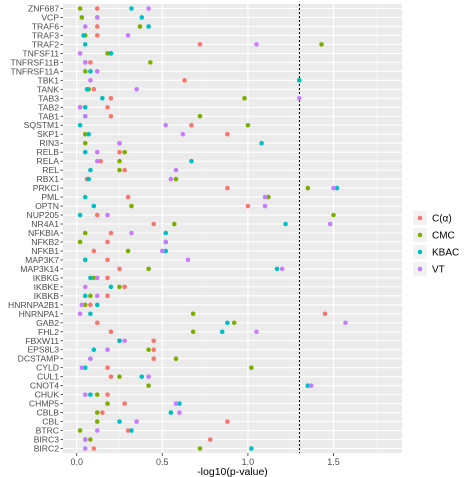  I want to click on legend-label: C(α), so click(442, 219).